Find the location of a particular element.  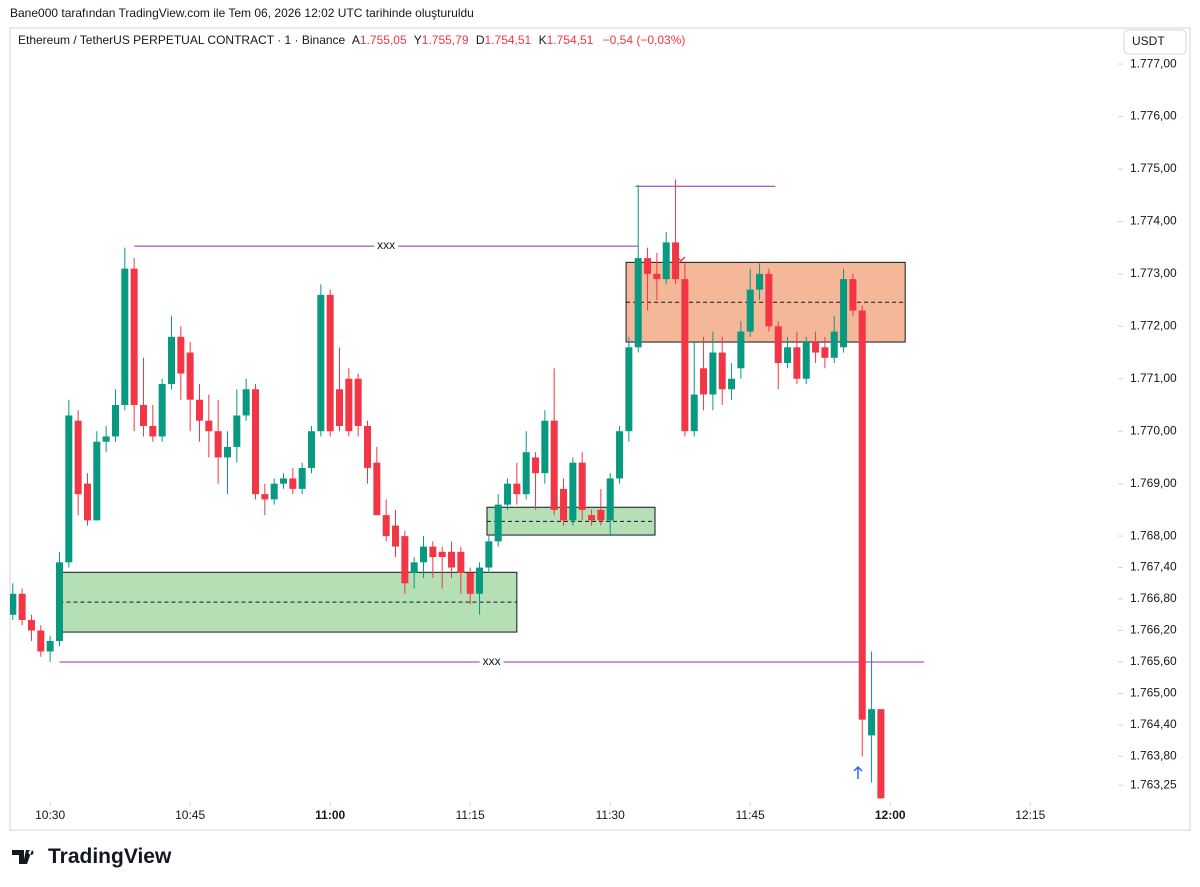

x-tick-label: 10:45 is located at coordinates (190, 815).